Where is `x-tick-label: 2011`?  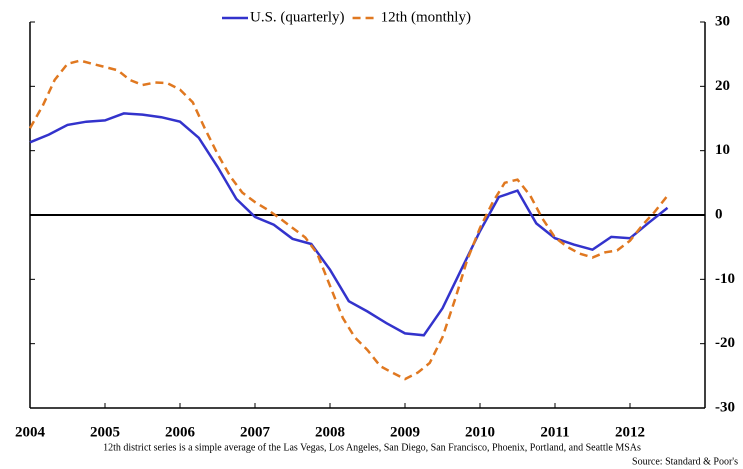
x-tick-label: 2011 is located at coordinates (554, 432).